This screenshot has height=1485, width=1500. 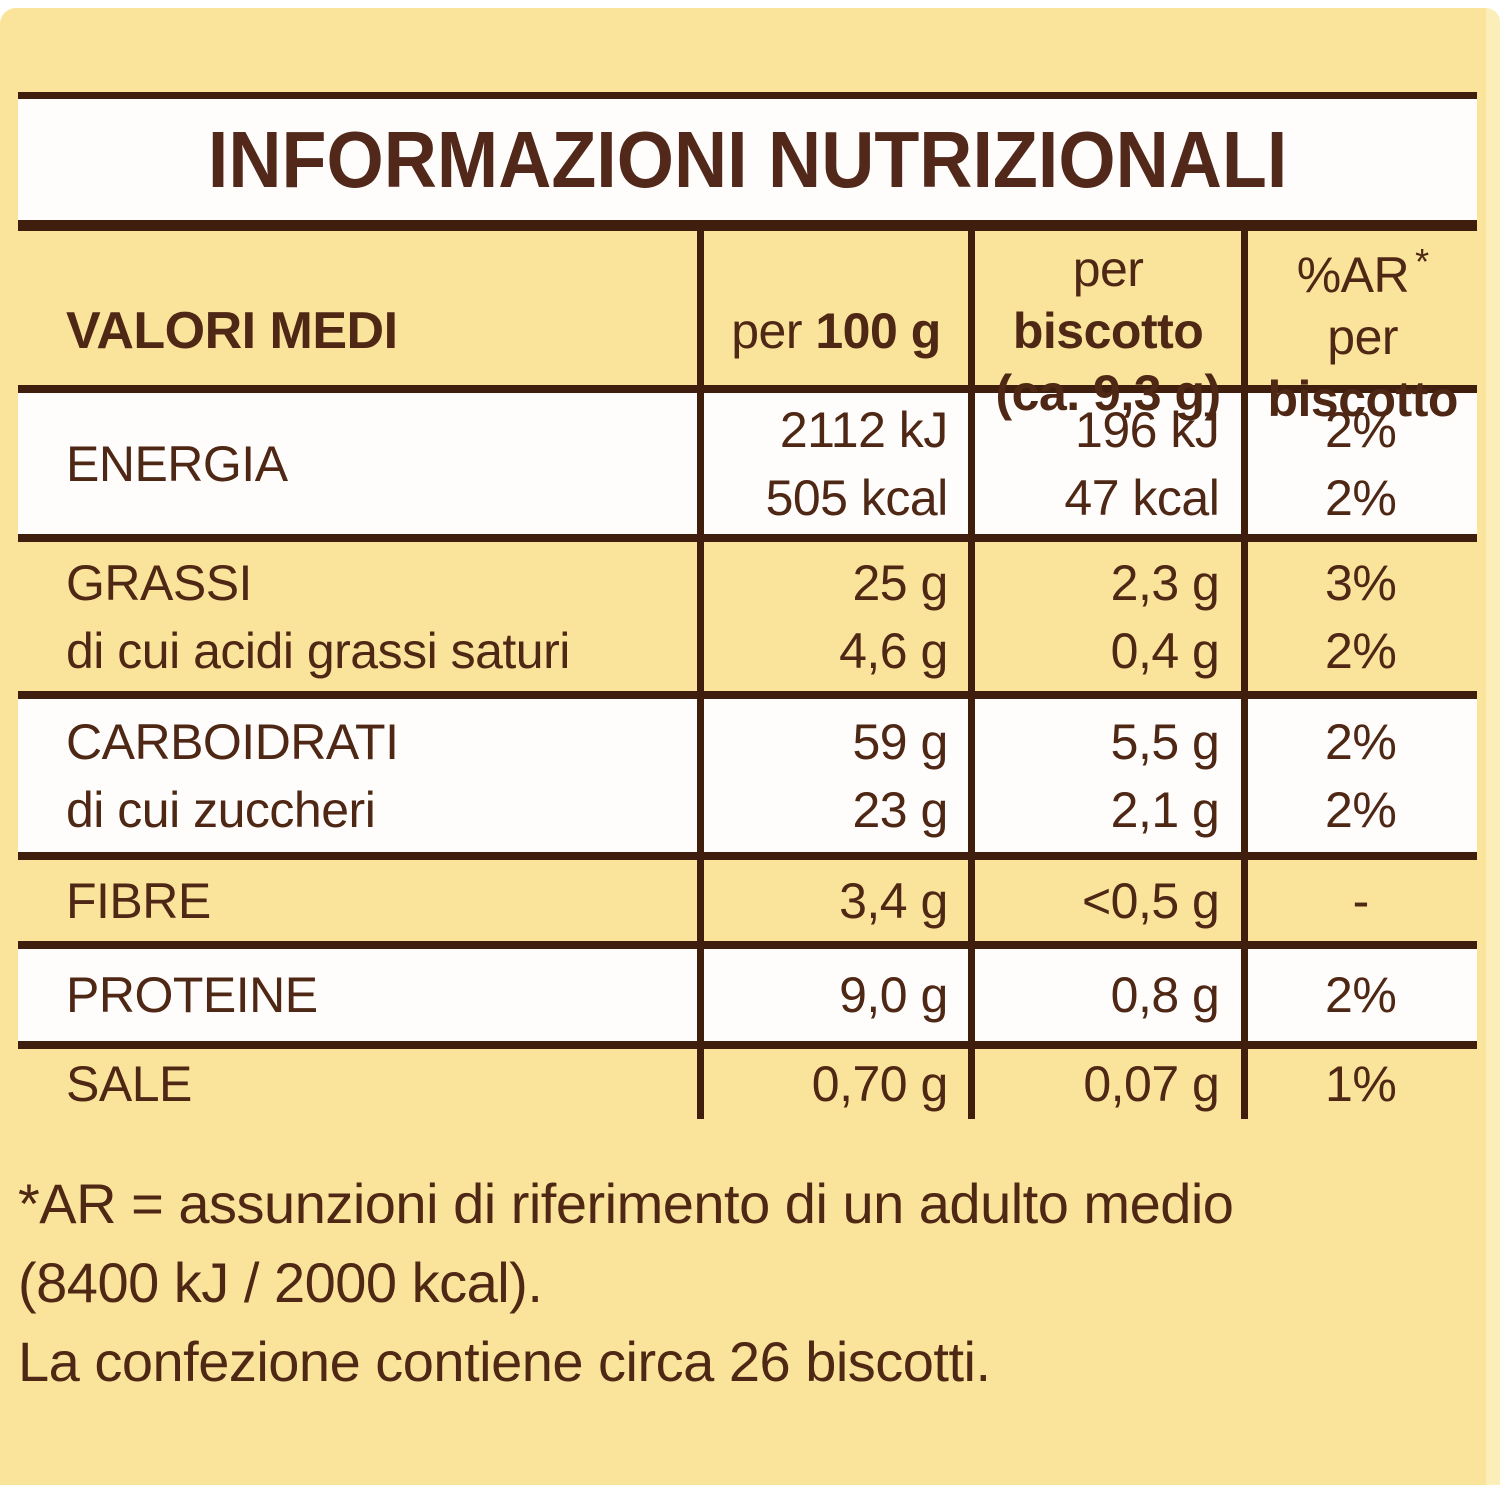 What do you see at coordinates (1422, 261) in the screenshot?
I see `asterisk-icon: *` at bounding box center [1422, 261].